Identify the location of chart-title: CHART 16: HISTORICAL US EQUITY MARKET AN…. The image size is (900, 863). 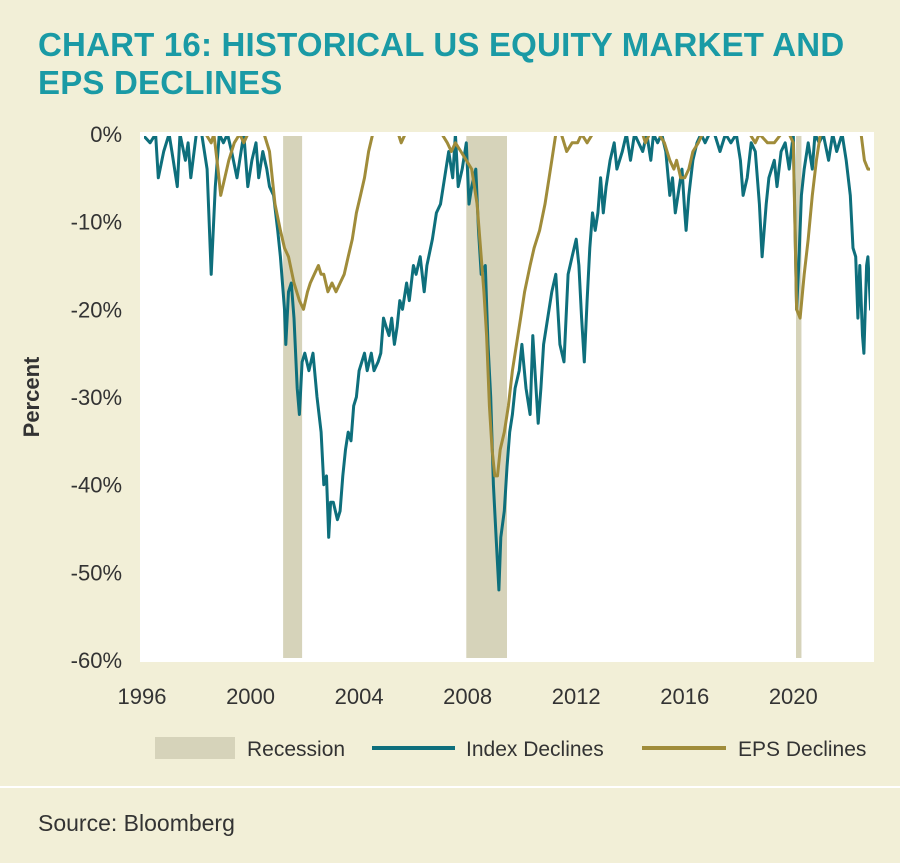
(441, 63).